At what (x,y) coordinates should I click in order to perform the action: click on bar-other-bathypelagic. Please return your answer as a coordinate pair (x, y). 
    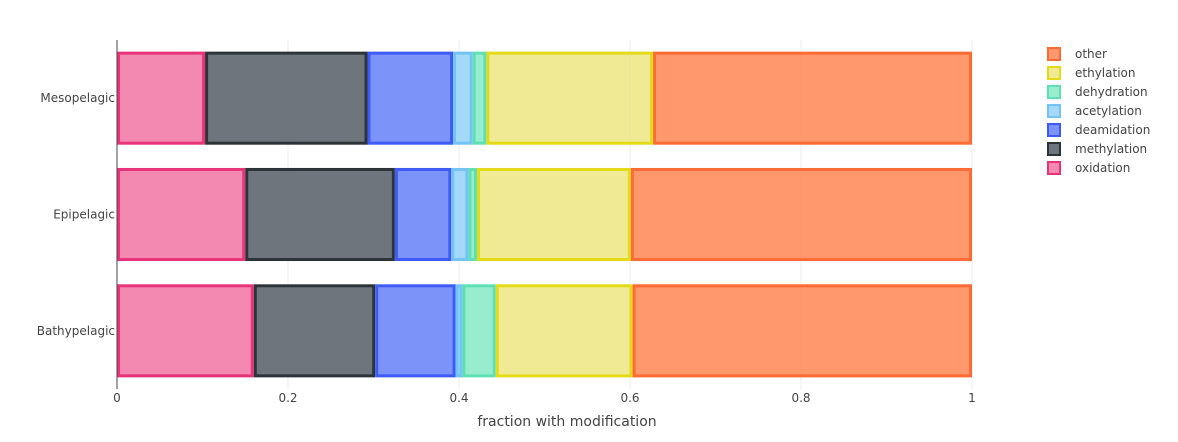
    Looking at the image, I should click on (802, 331).